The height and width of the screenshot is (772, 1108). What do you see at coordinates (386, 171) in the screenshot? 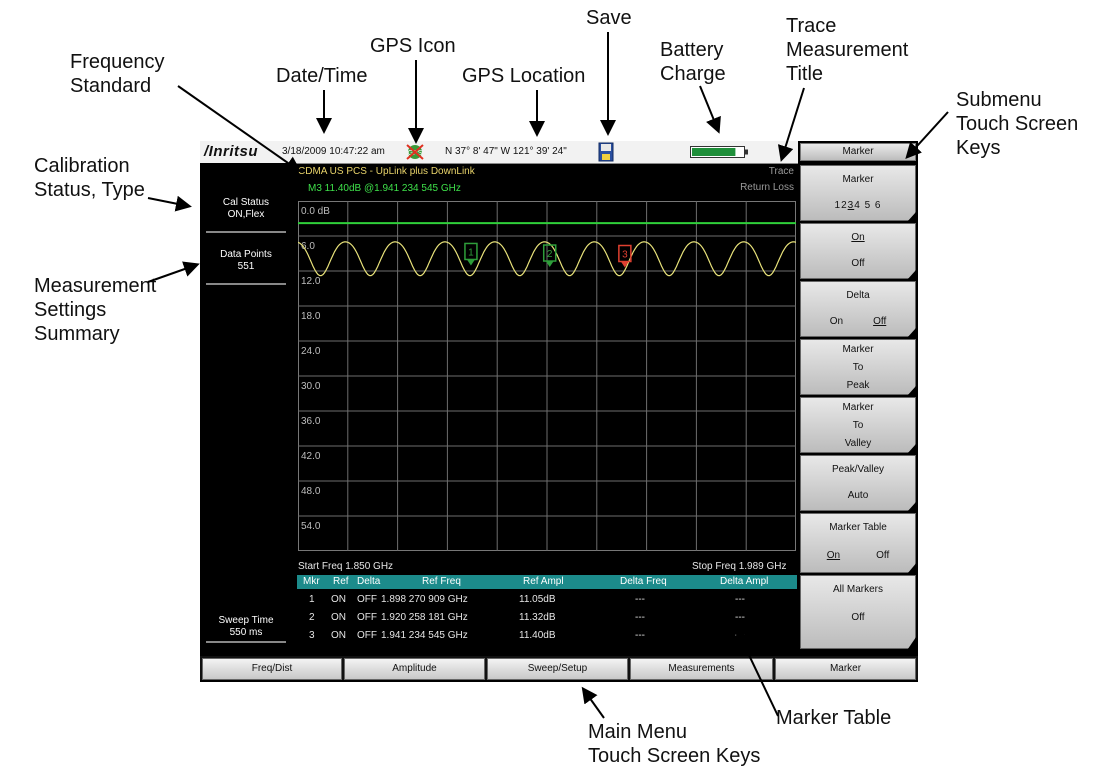
I see `frequency-standard: CDMA US PCS - UpLink plus DownLink` at bounding box center [386, 171].